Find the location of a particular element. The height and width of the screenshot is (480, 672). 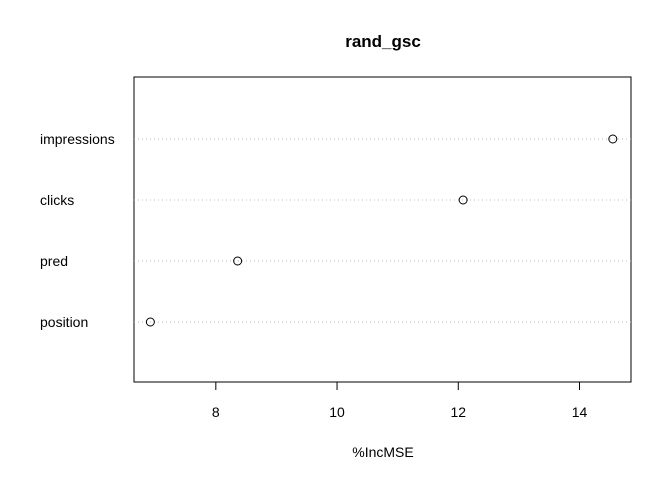

data-point-pred is located at coordinates (238, 261).